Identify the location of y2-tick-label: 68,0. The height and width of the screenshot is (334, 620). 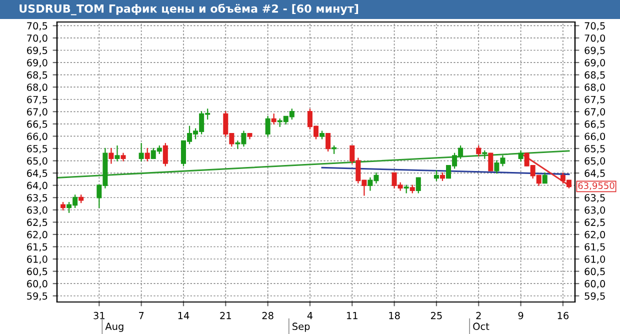
(595, 88).